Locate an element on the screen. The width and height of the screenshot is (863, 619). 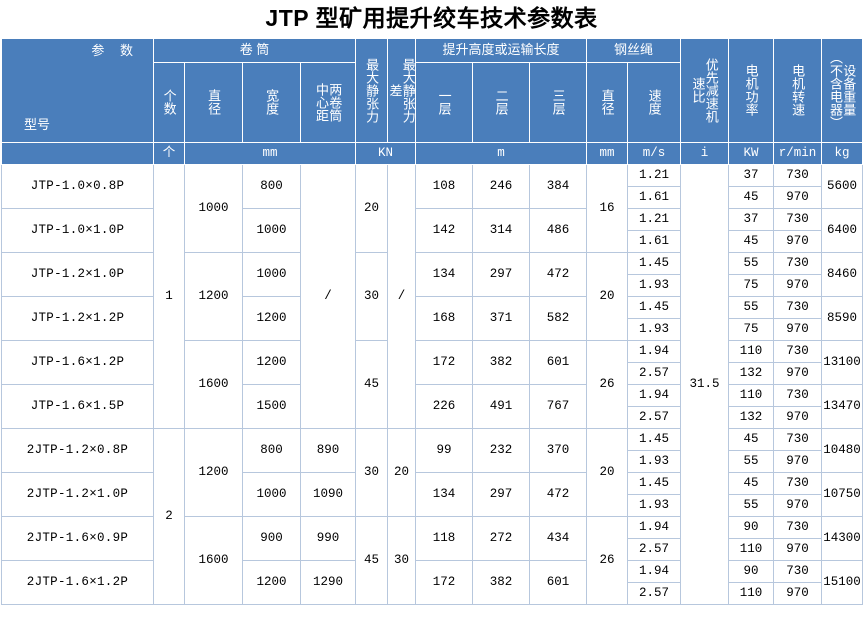
cell-layer3: 486 is located at coordinates (558, 230).